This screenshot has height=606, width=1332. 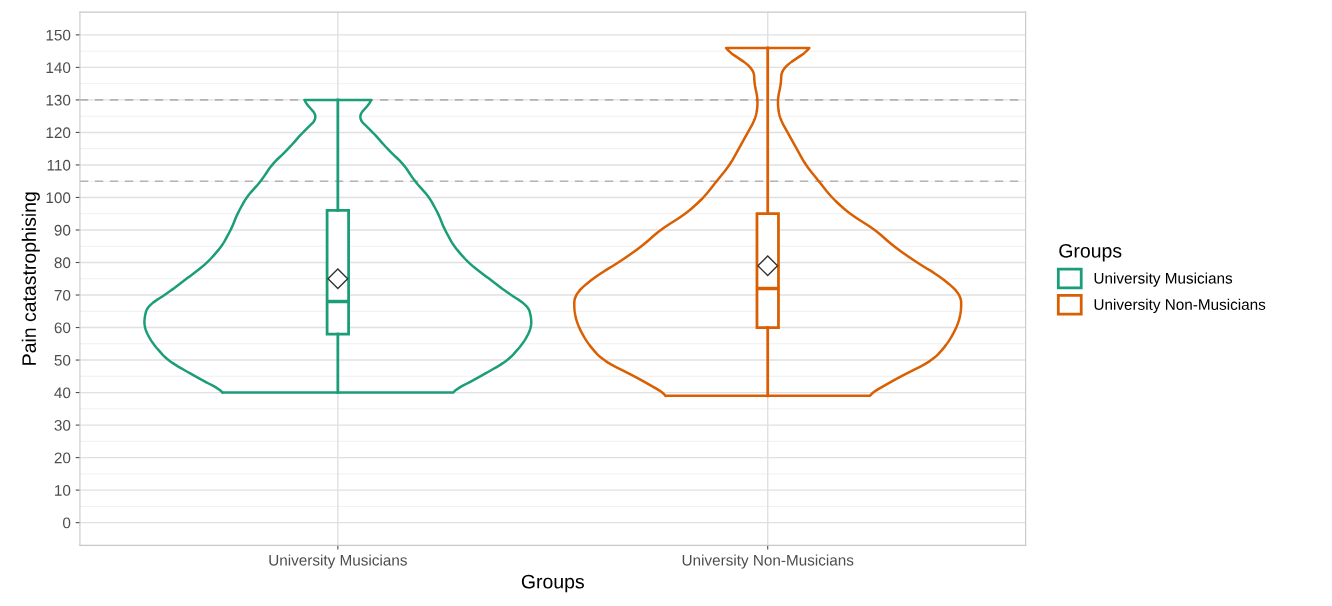 I want to click on y-tick-label: 40, so click(x=62, y=393).